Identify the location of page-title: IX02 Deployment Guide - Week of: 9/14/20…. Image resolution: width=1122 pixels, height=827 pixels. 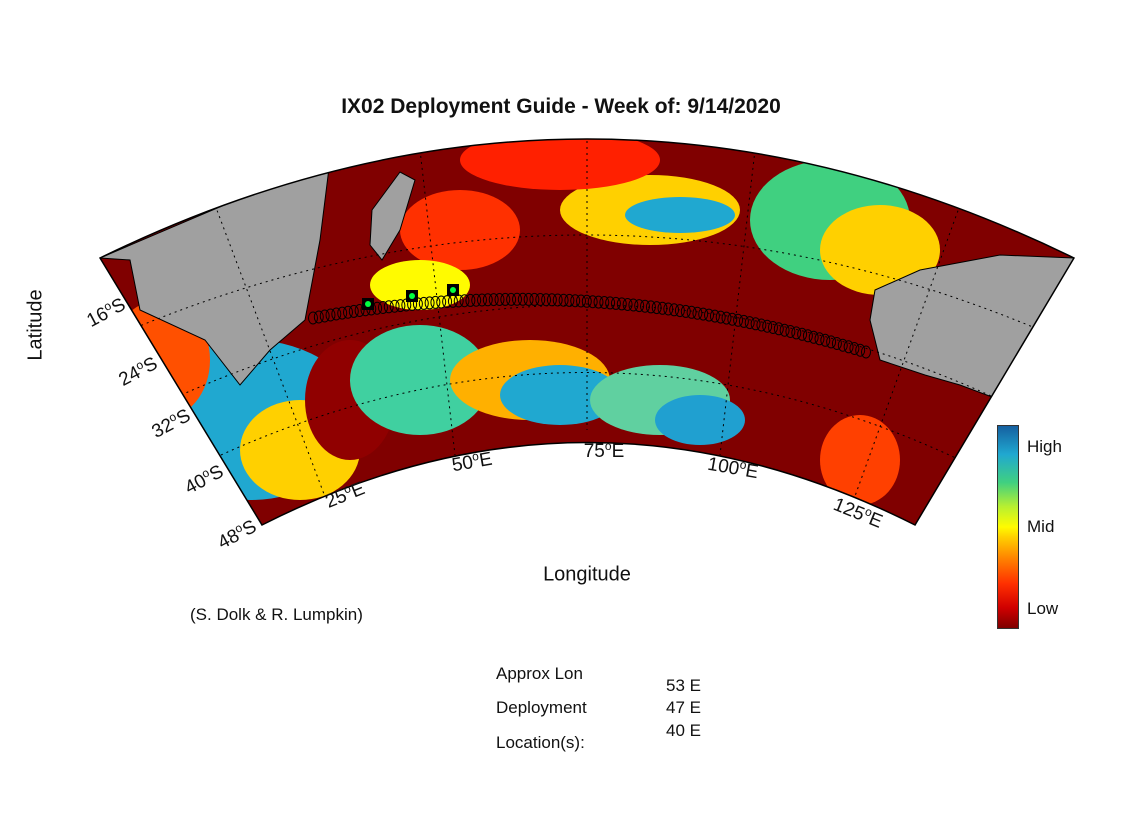
(561, 106).